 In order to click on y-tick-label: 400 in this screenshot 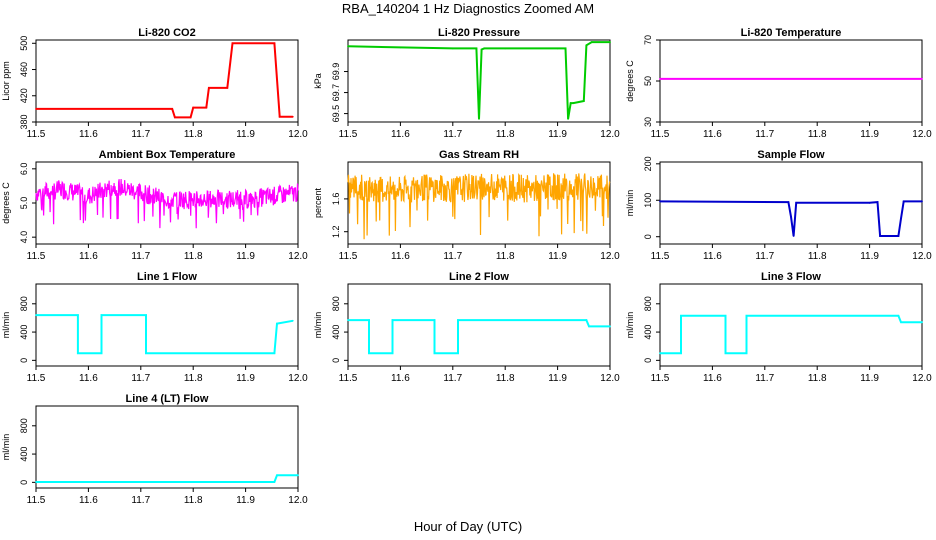, I will do `click(336, 332)`.